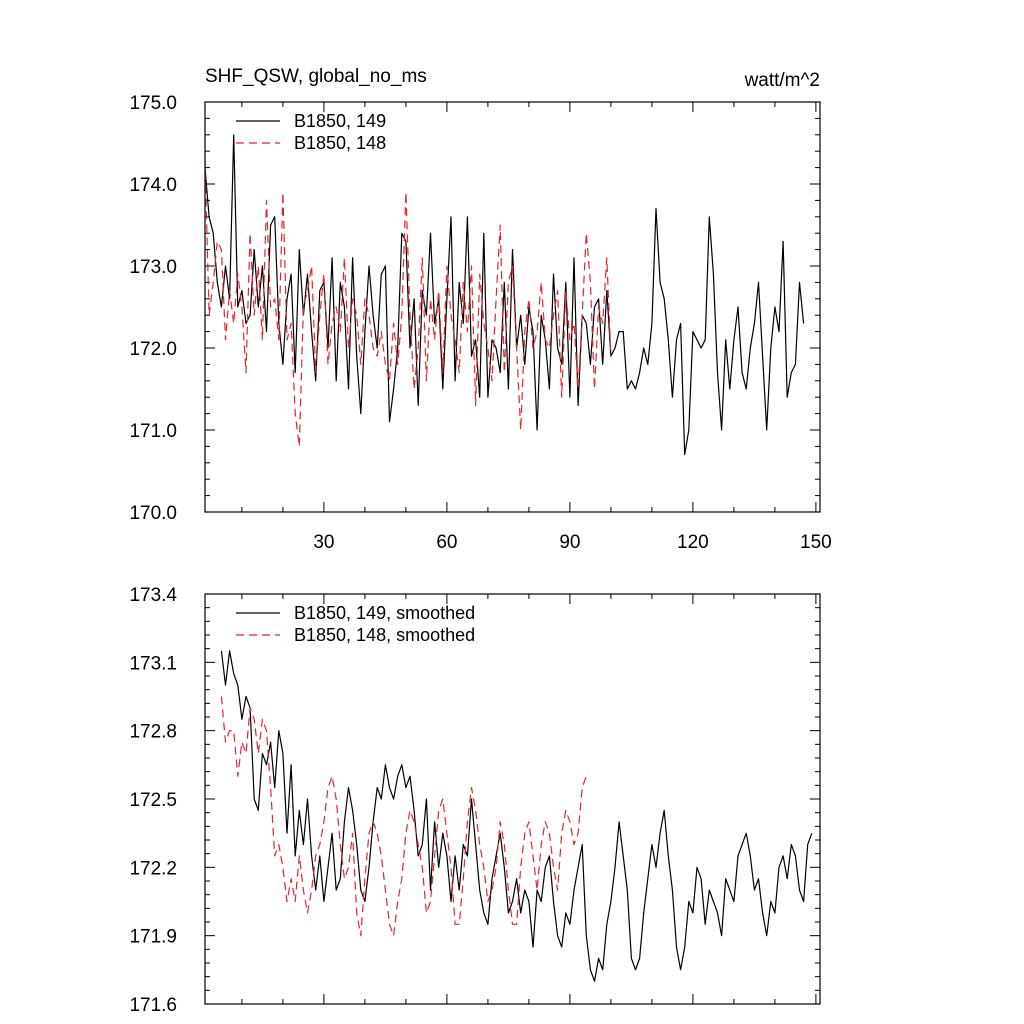 The image size is (1024, 1024). What do you see at coordinates (153, 868) in the screenshot?
I see `y-tick-label: 172.2` at bounding box center [153, 868].